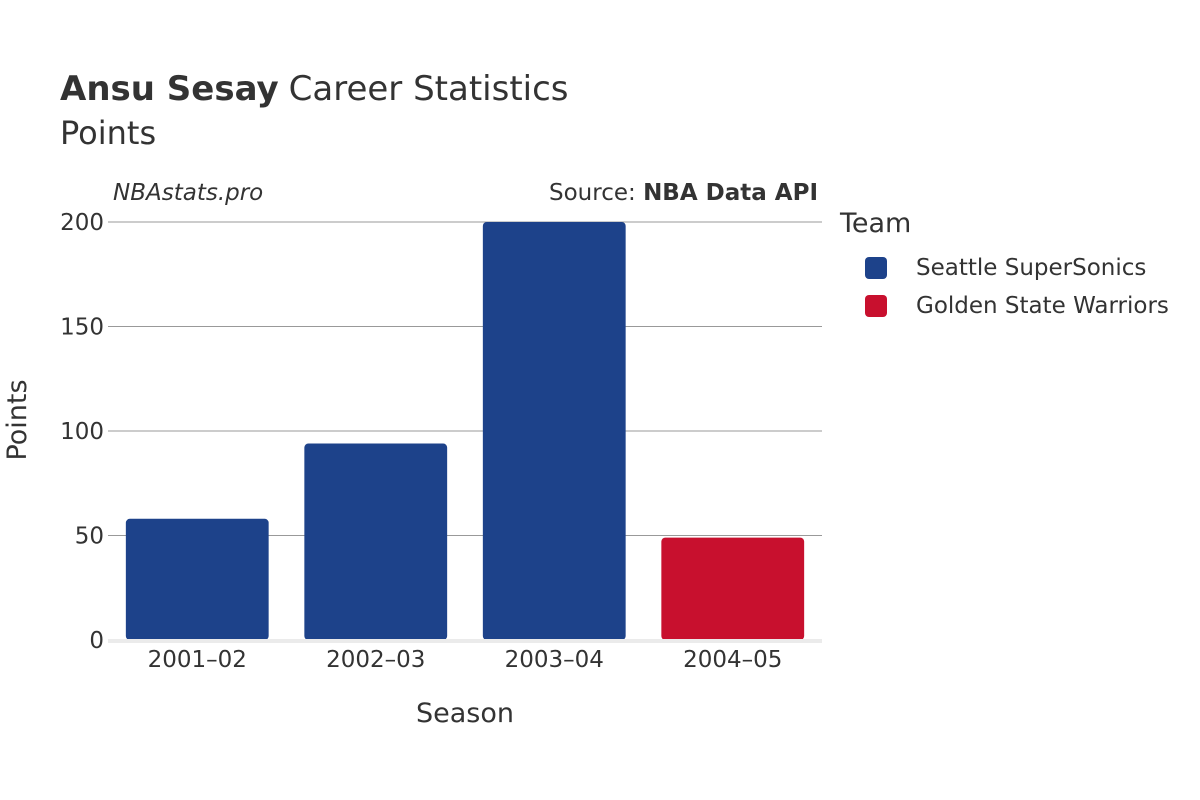 This screenshot has width=1200, height=800. I want to click on bar-2002–03, so click(376, 541).